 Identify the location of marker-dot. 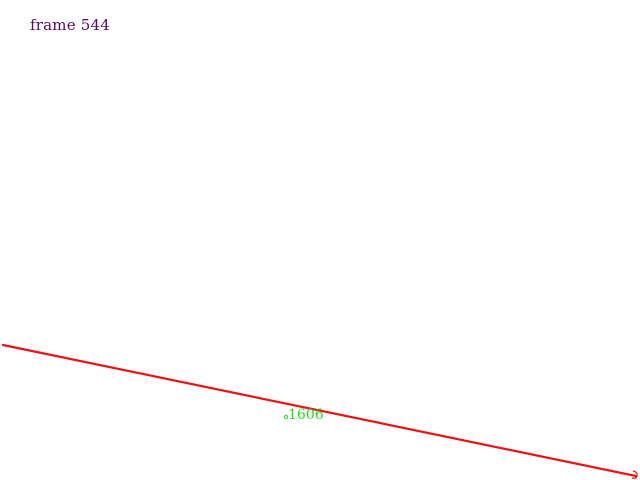
(286, 417).